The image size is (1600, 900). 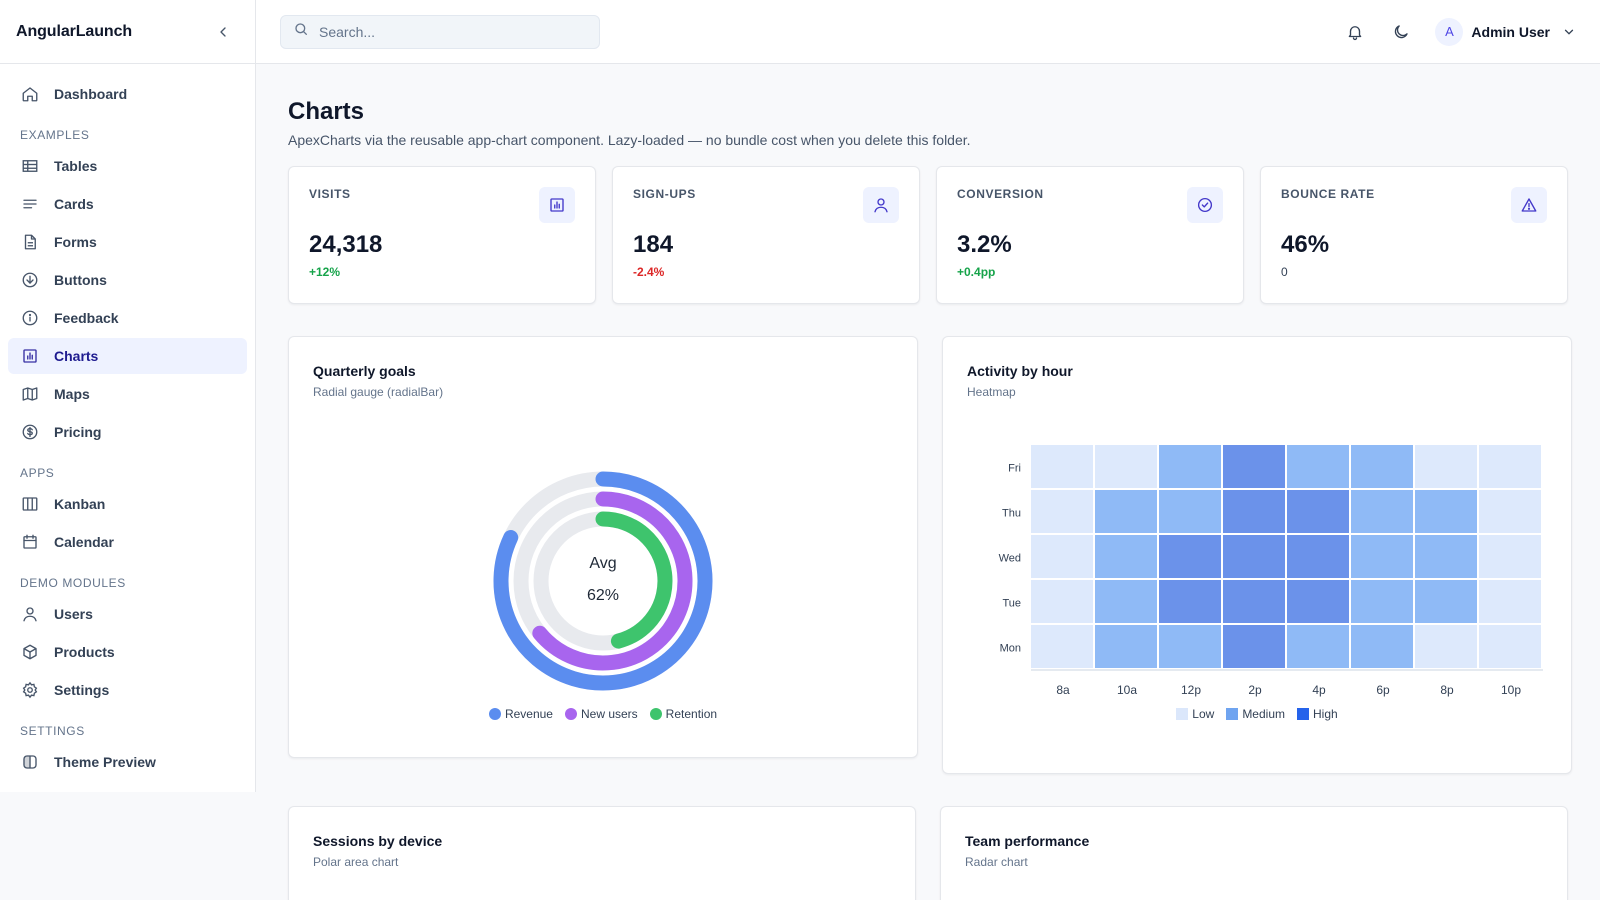 What do you see at coordinates (127, 318) in the screenshot?
I see `sidebar-item-feedback: Feedback` at bounding box center [127, 318].